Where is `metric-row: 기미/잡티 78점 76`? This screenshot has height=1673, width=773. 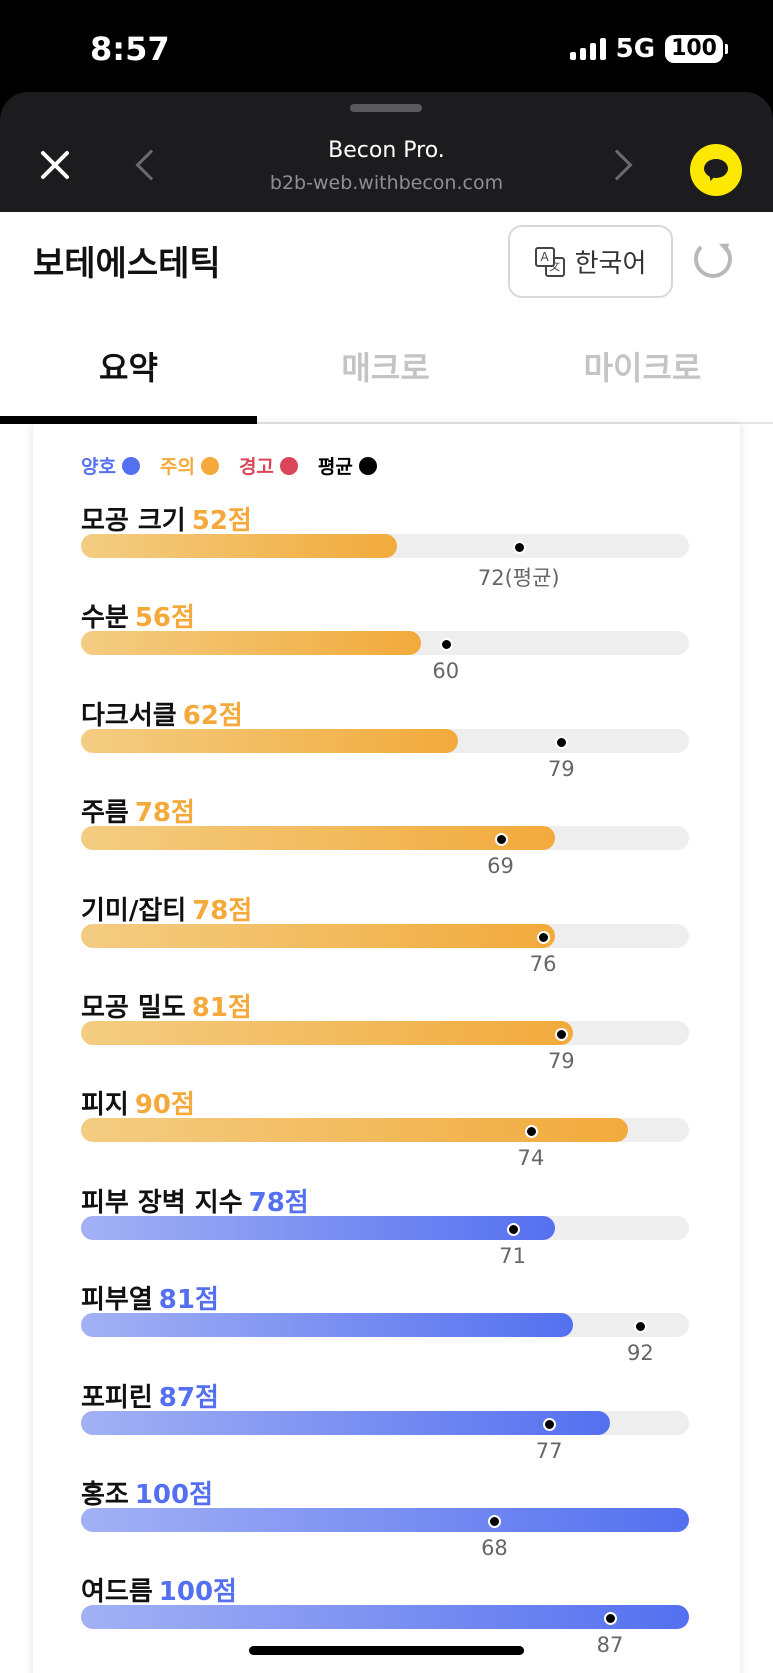 metric-row: 기미/잡티 78점 76 is located at coordinates (385, 938).